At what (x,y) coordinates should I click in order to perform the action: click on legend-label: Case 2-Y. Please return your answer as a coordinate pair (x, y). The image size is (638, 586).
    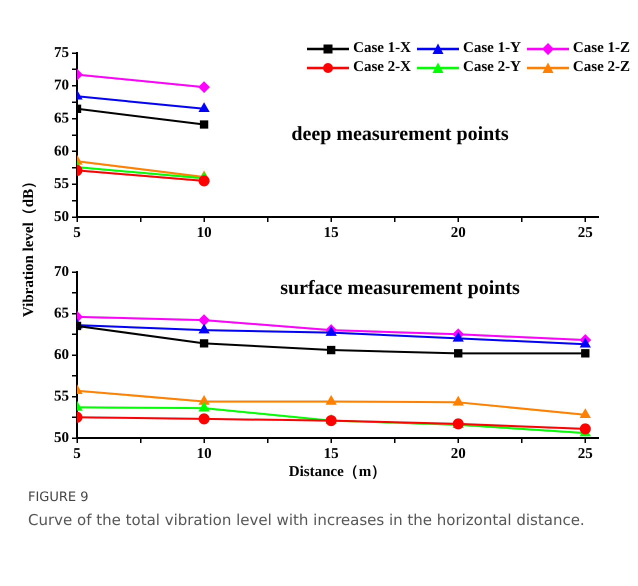
    Looking at the image, I should click on (492, 67).